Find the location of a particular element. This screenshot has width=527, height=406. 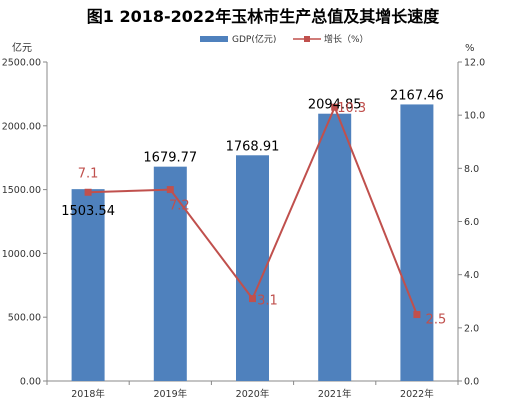

gdp-data-label: 1768.91 is located at coordinates (253, 146).